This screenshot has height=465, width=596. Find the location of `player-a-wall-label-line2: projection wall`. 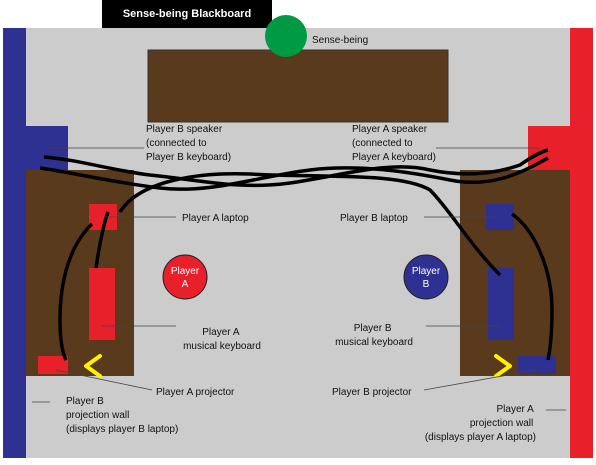

player-a-wall-label-line2: projection wall is located at coordinates (501, 423).